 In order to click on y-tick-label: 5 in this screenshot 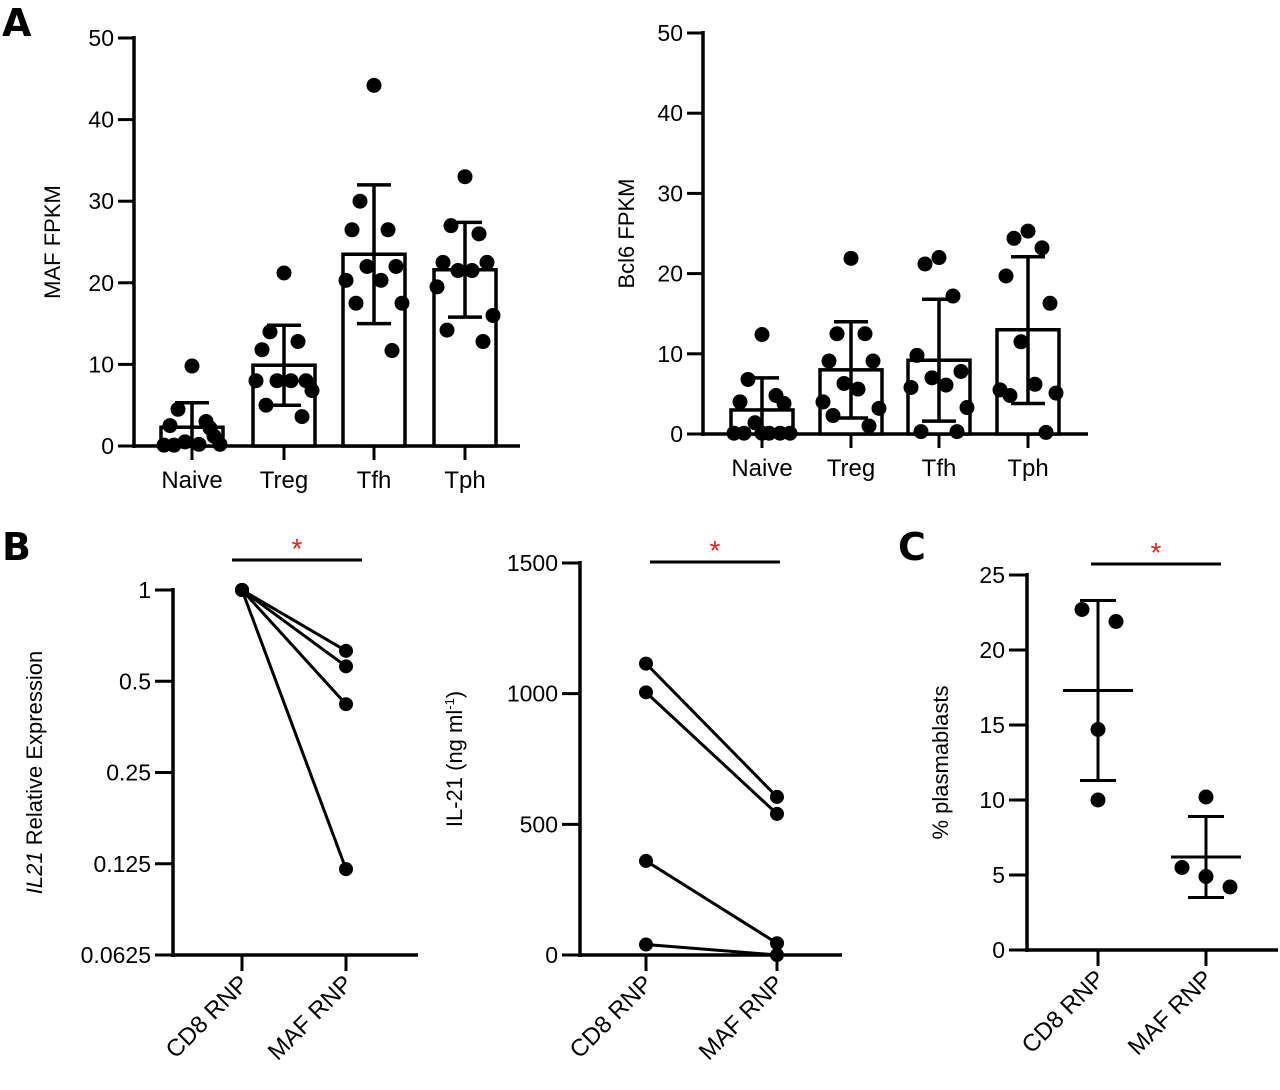, I will do `click(998, 875)`.